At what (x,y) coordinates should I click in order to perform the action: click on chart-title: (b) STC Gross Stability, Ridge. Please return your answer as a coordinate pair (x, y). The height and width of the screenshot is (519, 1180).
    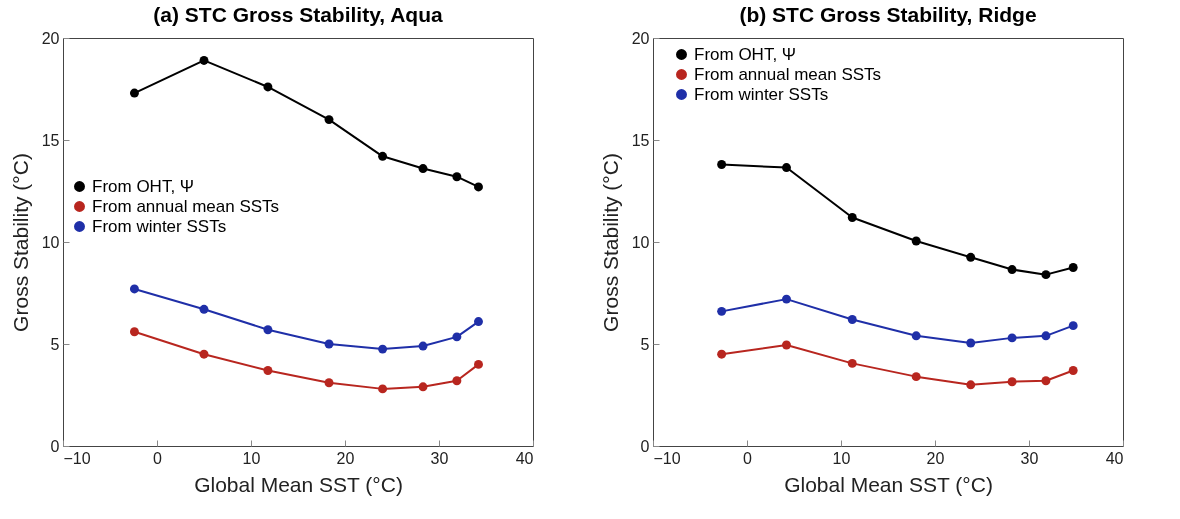
    Looking at the image, I should click on (888, 14).